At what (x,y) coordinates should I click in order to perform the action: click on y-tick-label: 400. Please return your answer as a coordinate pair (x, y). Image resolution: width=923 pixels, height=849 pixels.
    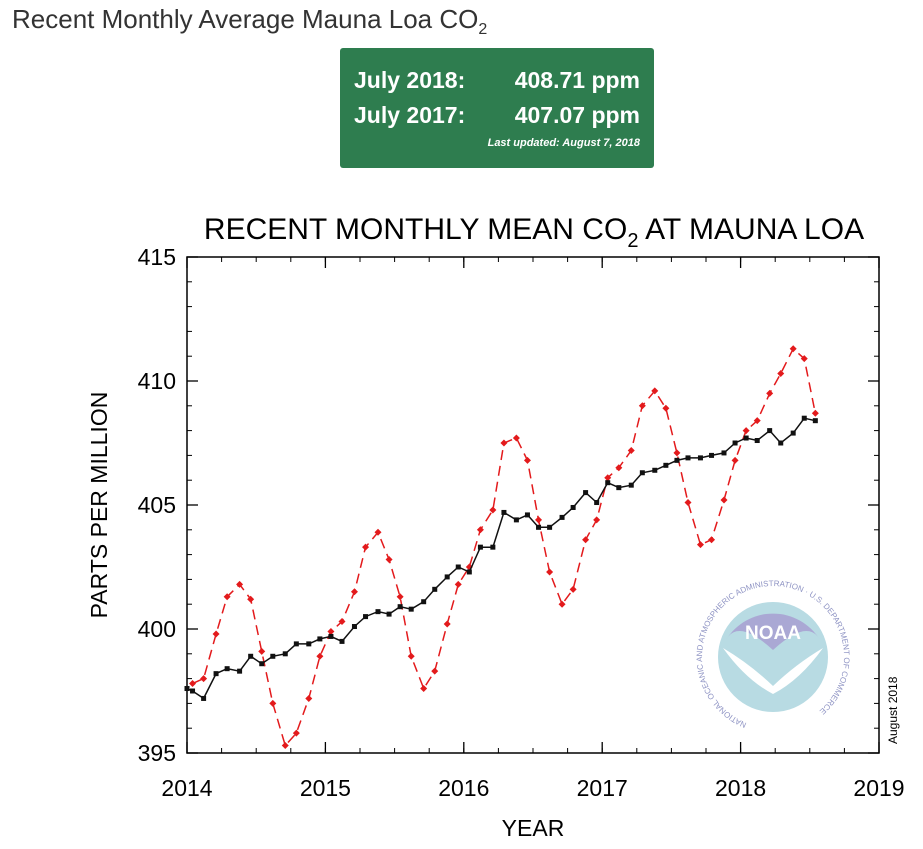
    Looking at the image, I should click on (157, 629).